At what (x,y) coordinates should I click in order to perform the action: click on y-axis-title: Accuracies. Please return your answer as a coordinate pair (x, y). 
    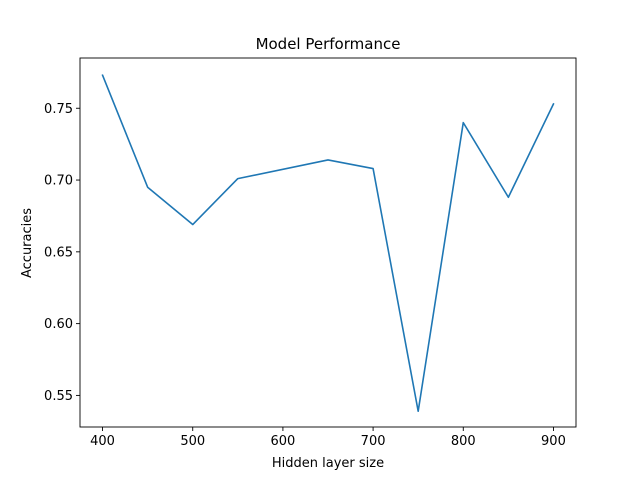
    Looking at the image, I should click on (27, 243).